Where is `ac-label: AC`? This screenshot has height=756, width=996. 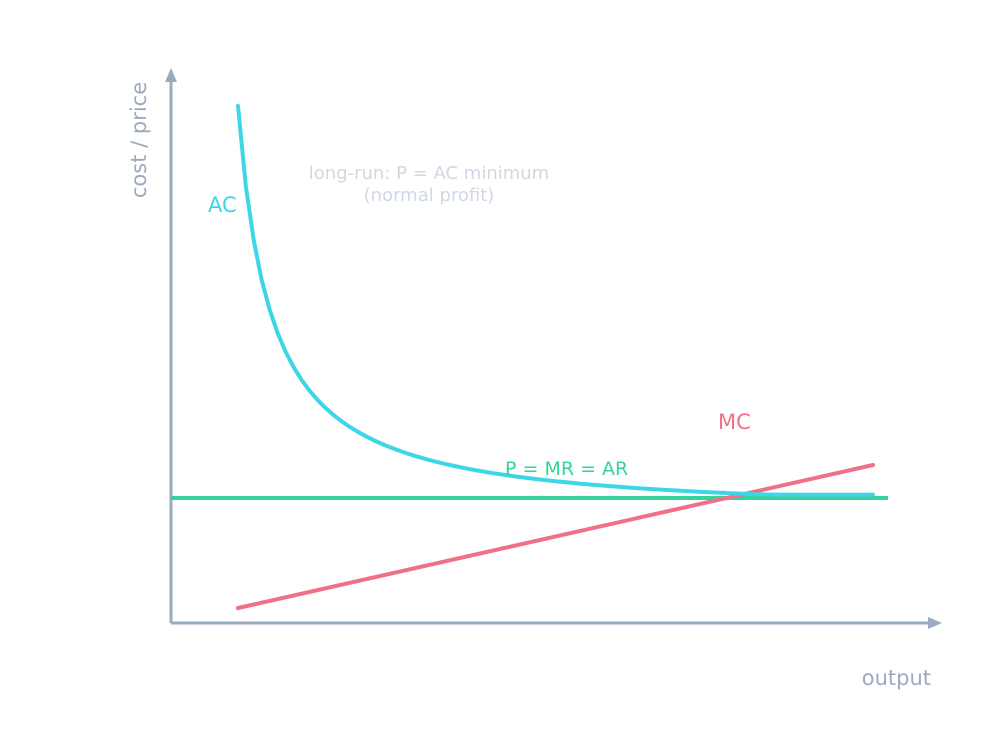 ac-label: AC is located at coordinates (222, 205).